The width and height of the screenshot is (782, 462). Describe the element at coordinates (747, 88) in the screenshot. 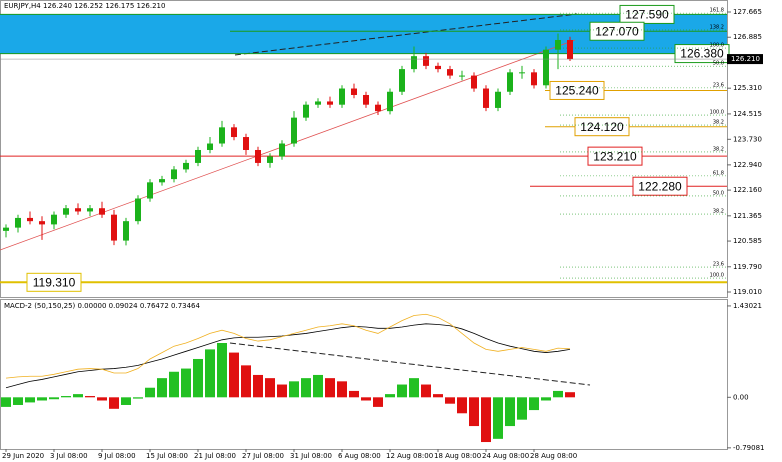

I see `y-tick-label: 125.310` at that location.